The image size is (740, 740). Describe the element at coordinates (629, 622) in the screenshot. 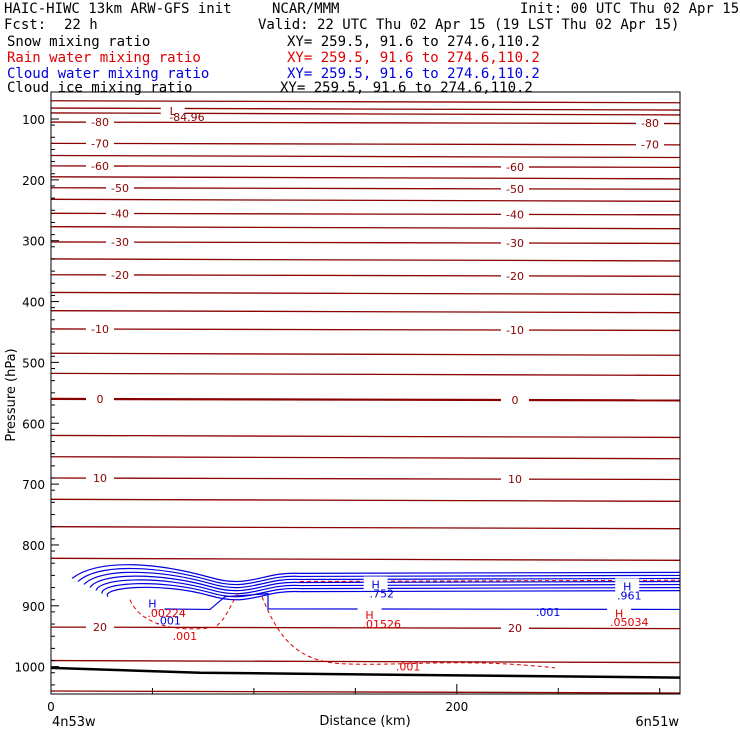

I see `extremum-annotation: .05034` at that location.